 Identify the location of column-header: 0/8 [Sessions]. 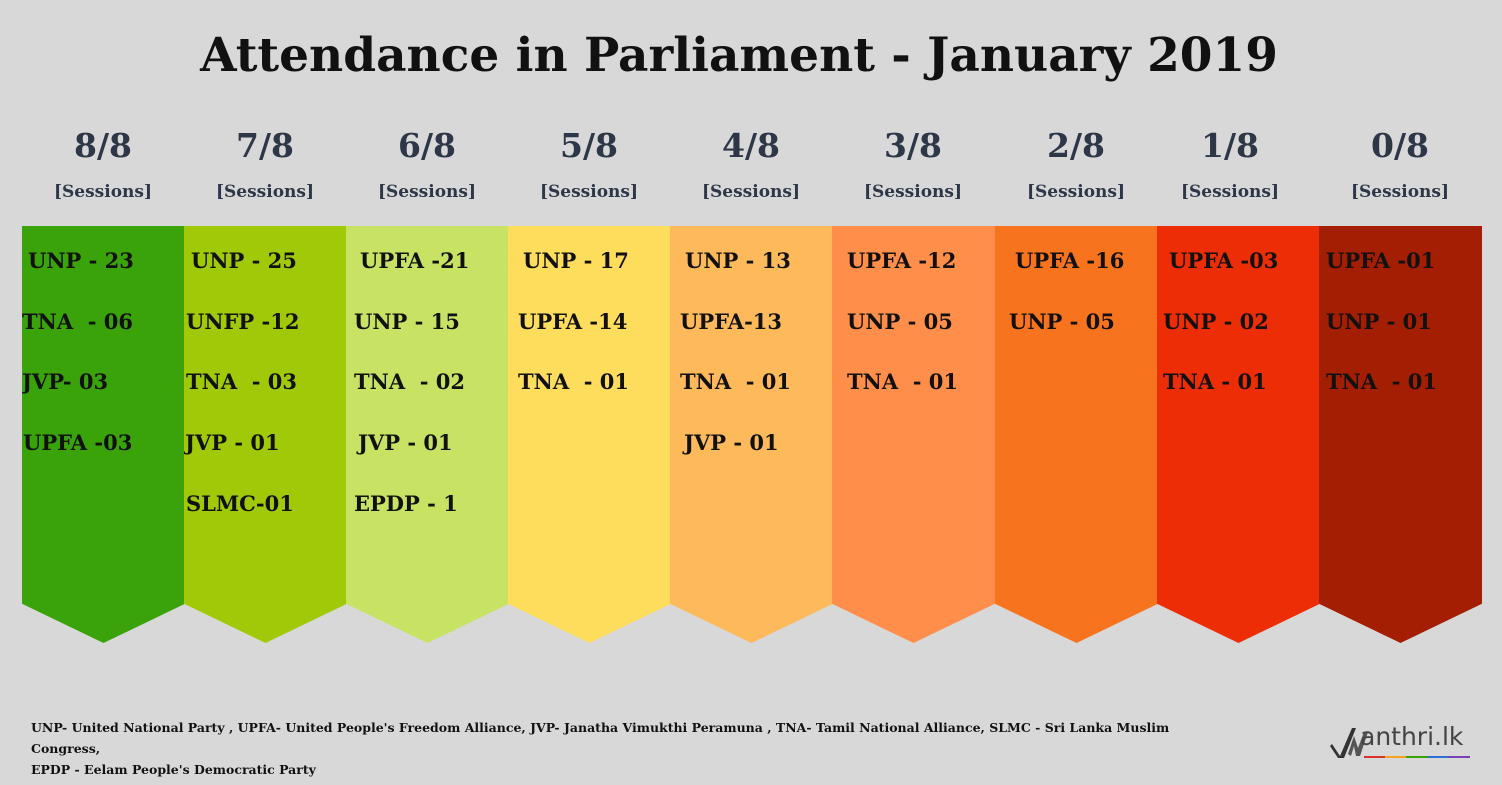
(1400, 164).